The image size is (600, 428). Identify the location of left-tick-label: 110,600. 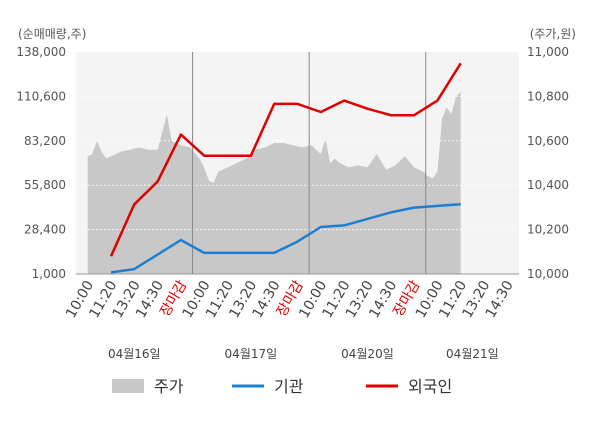
(41, 96).